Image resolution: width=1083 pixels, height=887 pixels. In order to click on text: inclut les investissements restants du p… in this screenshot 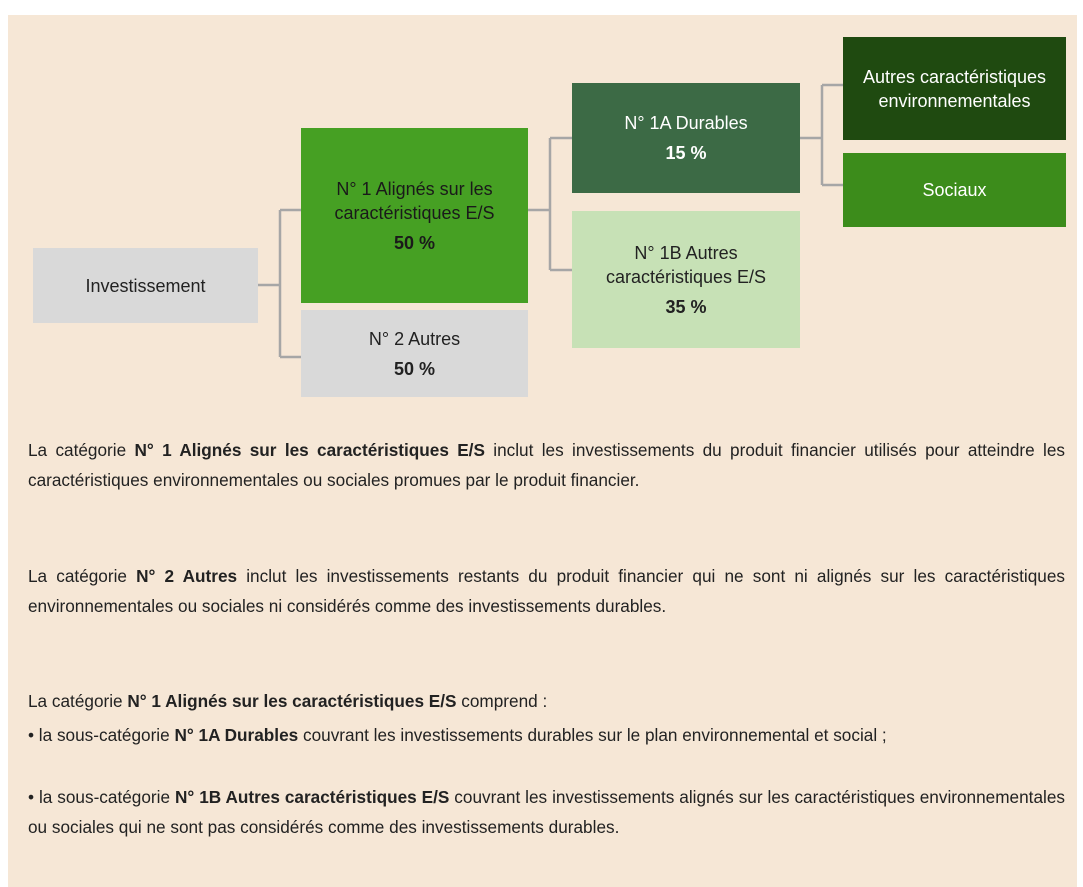, I will do `click(547, 591)`.